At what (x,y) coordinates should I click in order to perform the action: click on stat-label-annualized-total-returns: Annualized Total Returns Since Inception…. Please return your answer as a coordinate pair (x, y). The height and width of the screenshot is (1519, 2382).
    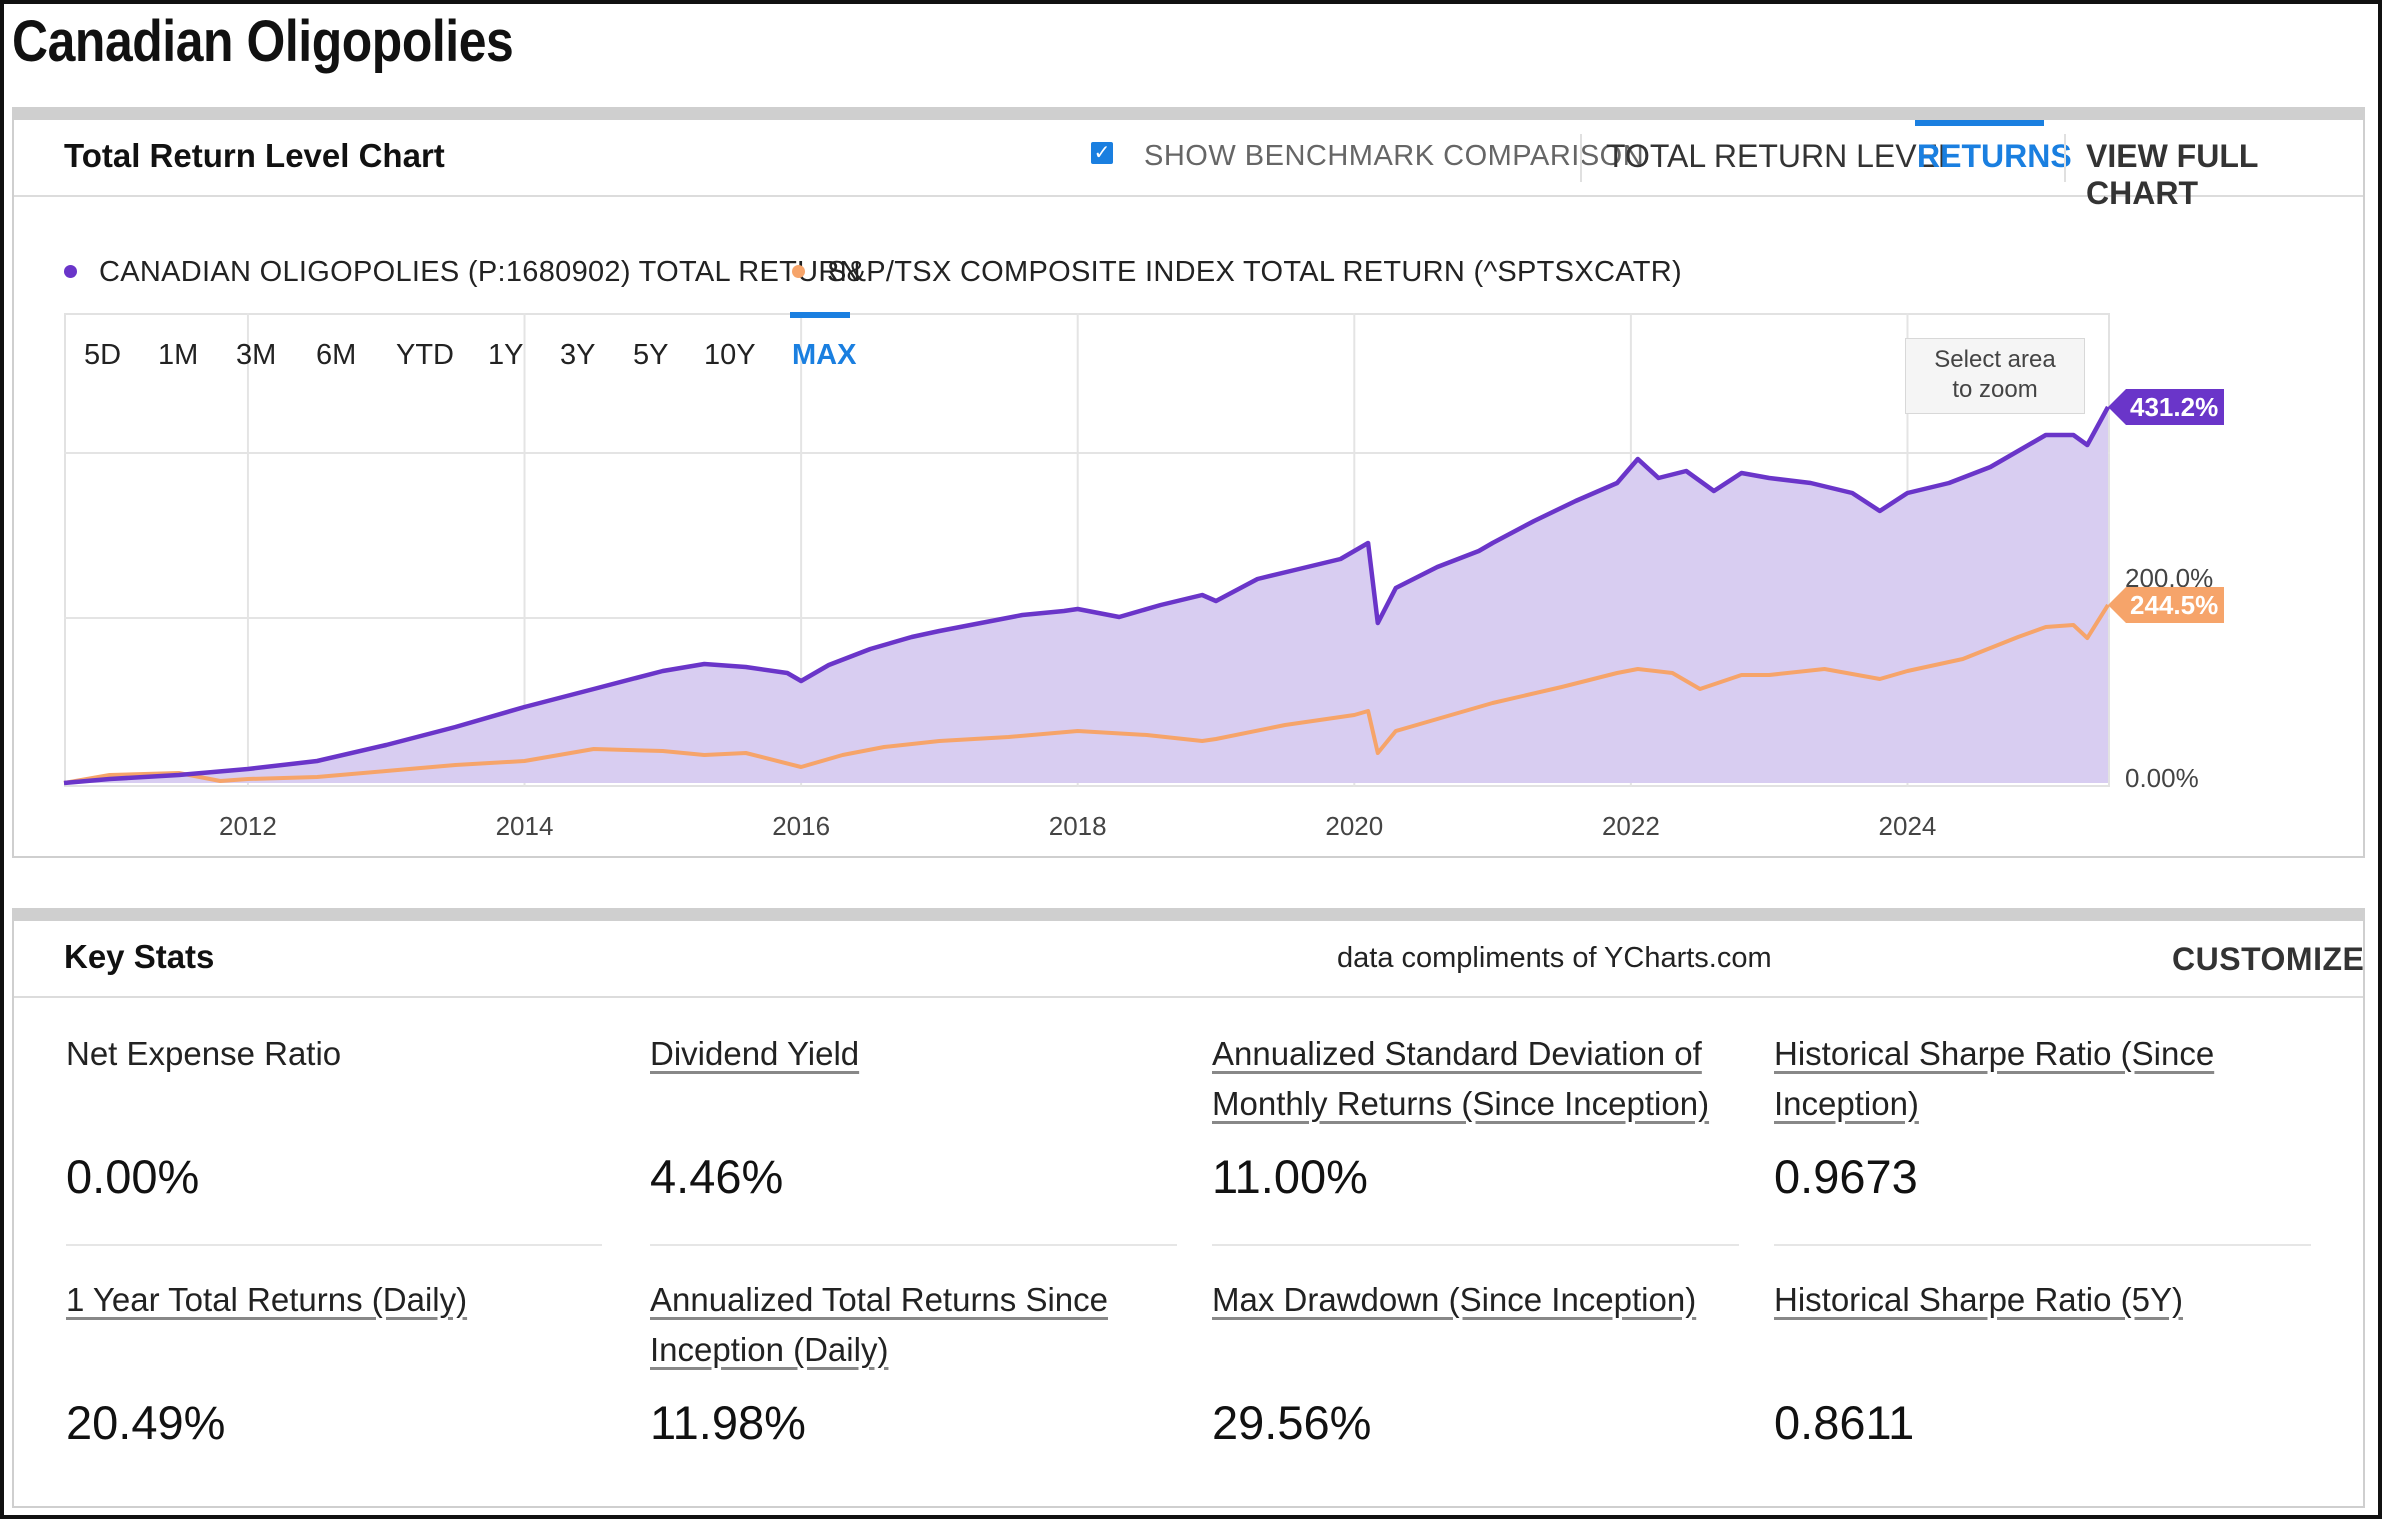
    Looking at the image, I should click on (879, 1324).